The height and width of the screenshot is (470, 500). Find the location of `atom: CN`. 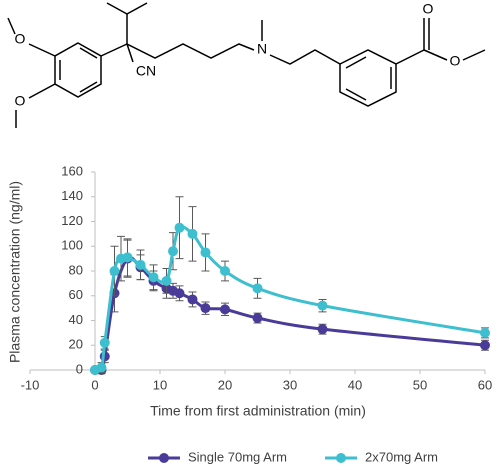

atom: CN is located at coordinates (146, 71).